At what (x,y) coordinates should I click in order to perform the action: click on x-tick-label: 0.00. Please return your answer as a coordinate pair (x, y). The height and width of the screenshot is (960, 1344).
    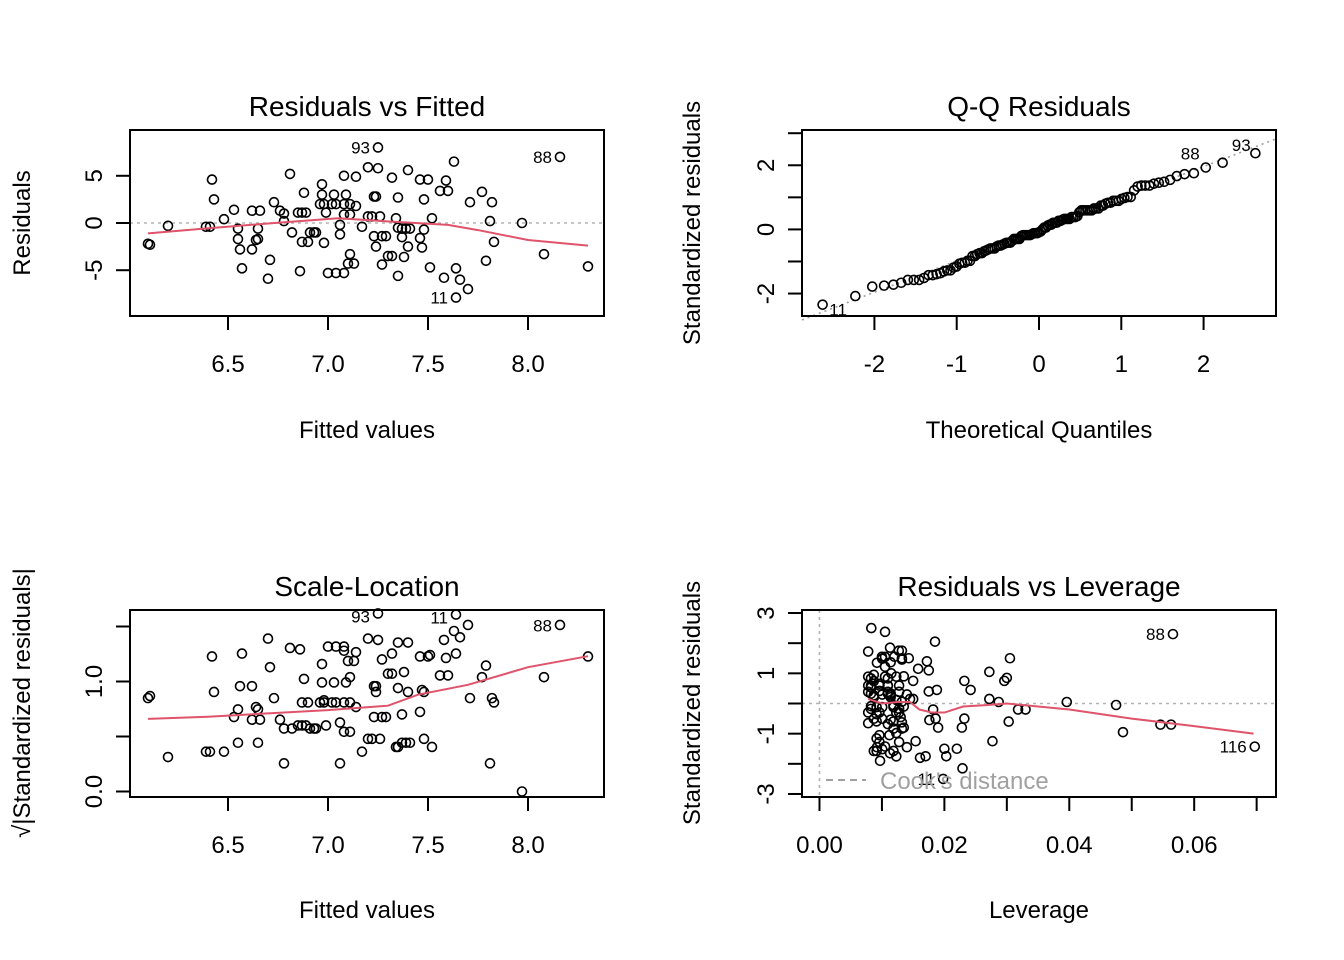
    Looking at the image, I should click on (819, 845).